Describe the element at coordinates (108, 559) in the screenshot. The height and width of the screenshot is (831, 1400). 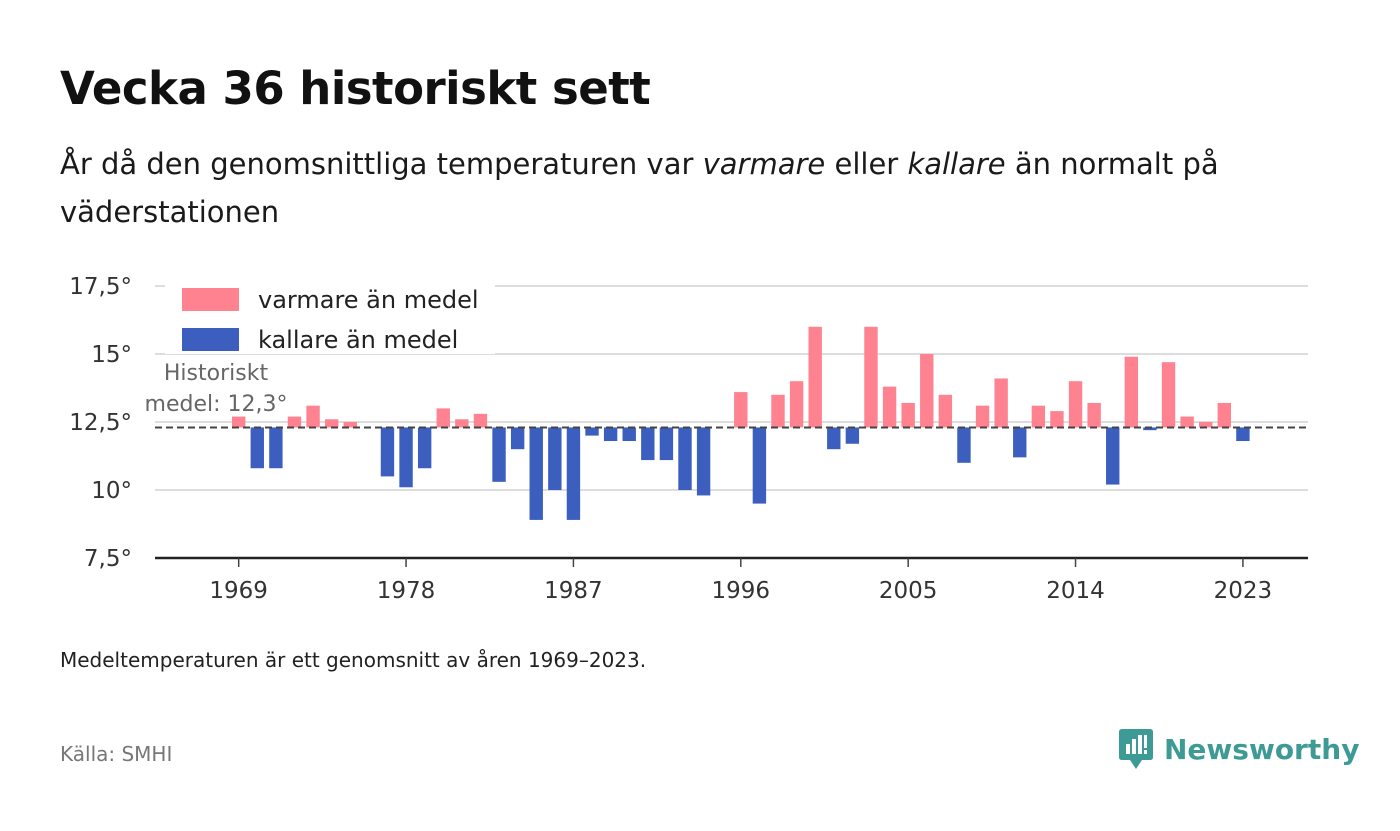
I see `y-tick-label: 7,5°` at that location.